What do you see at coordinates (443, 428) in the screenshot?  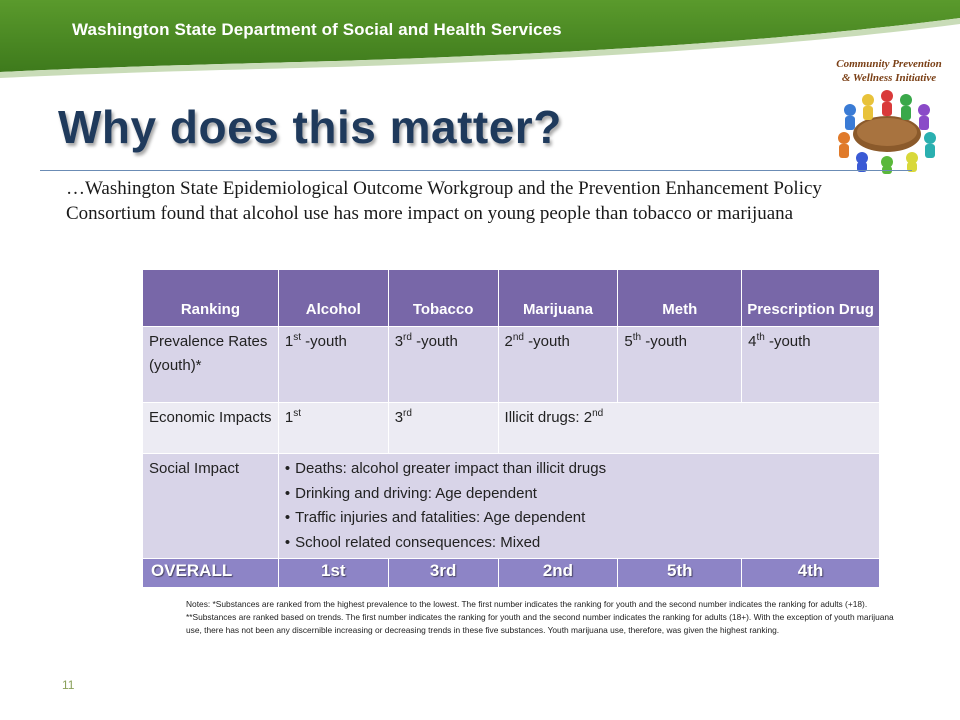 I see `cell-economic-tobacco: 3rd` at bounding box center [443, 428].